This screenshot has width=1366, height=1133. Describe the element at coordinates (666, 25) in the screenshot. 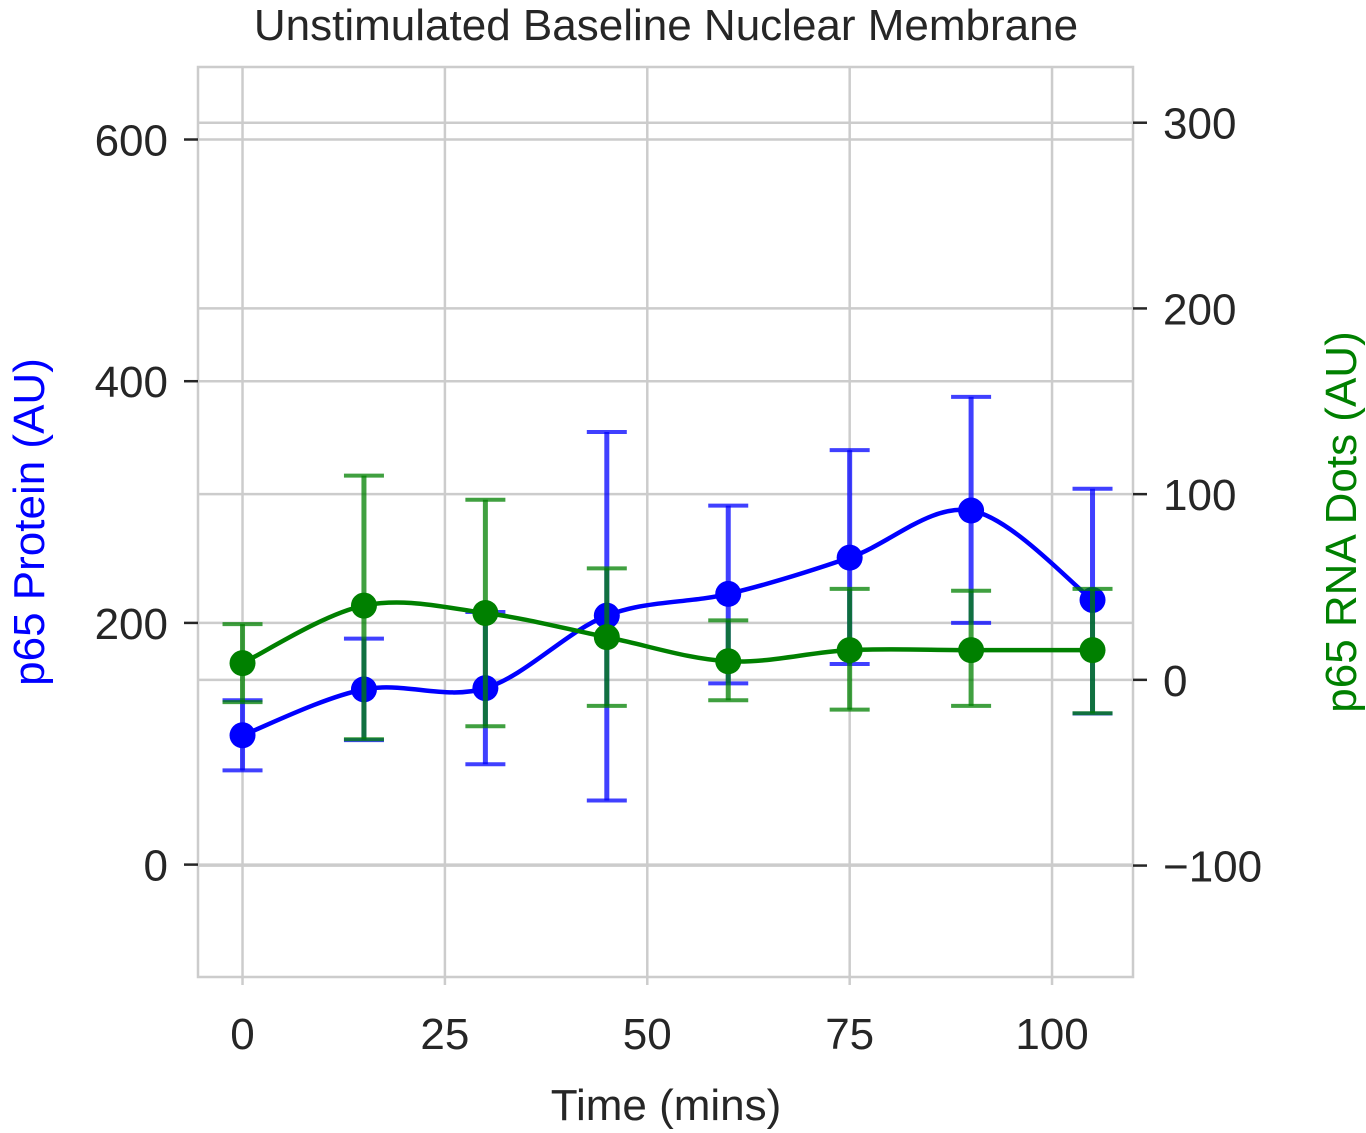

I see `chart-title: Unstimulated Baseline Nuclear Membrane` at that location.